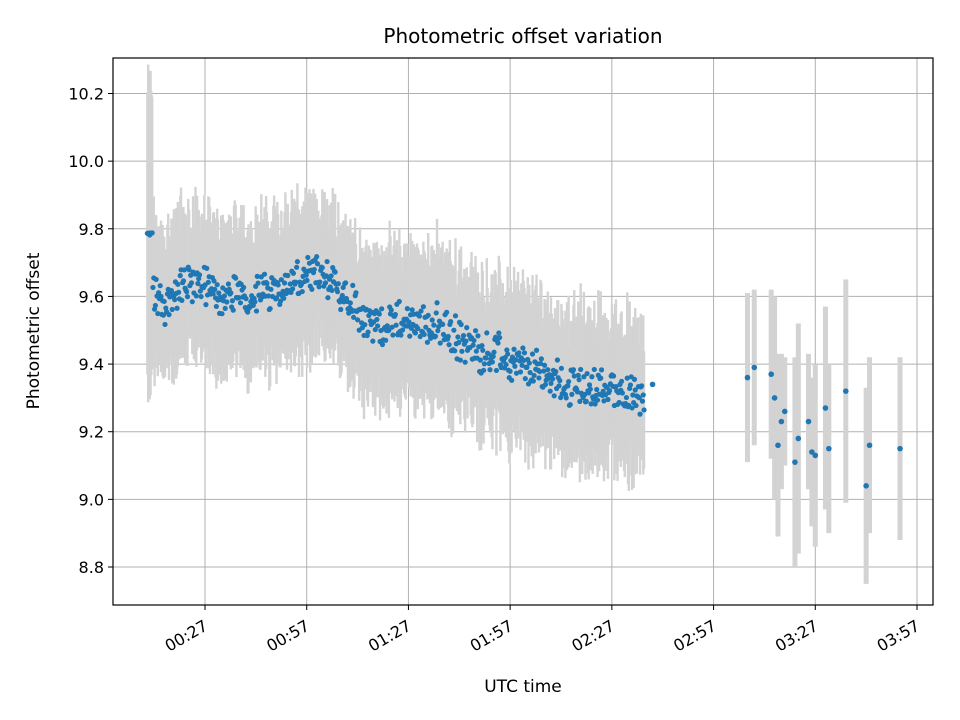  I want to click on y-tick-label: 9.2, so click(91, 432).